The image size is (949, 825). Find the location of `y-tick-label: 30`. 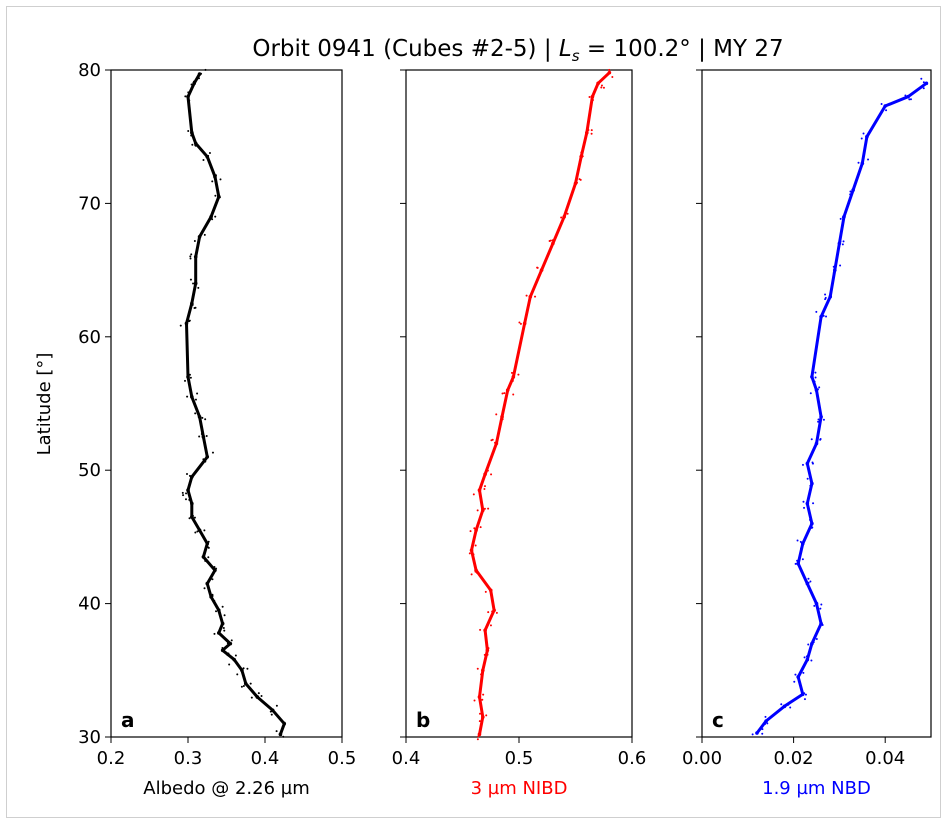

y-tick-label: 30 is located at coordinates (89, 737).